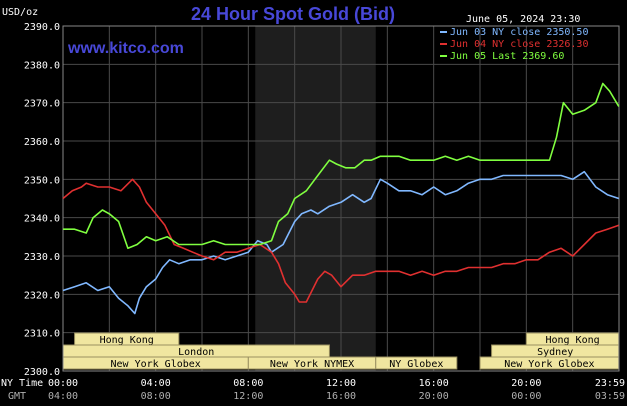  Describe the element at coordinates (196, 352) in the screenshot. I see `session-label: London` at that location.